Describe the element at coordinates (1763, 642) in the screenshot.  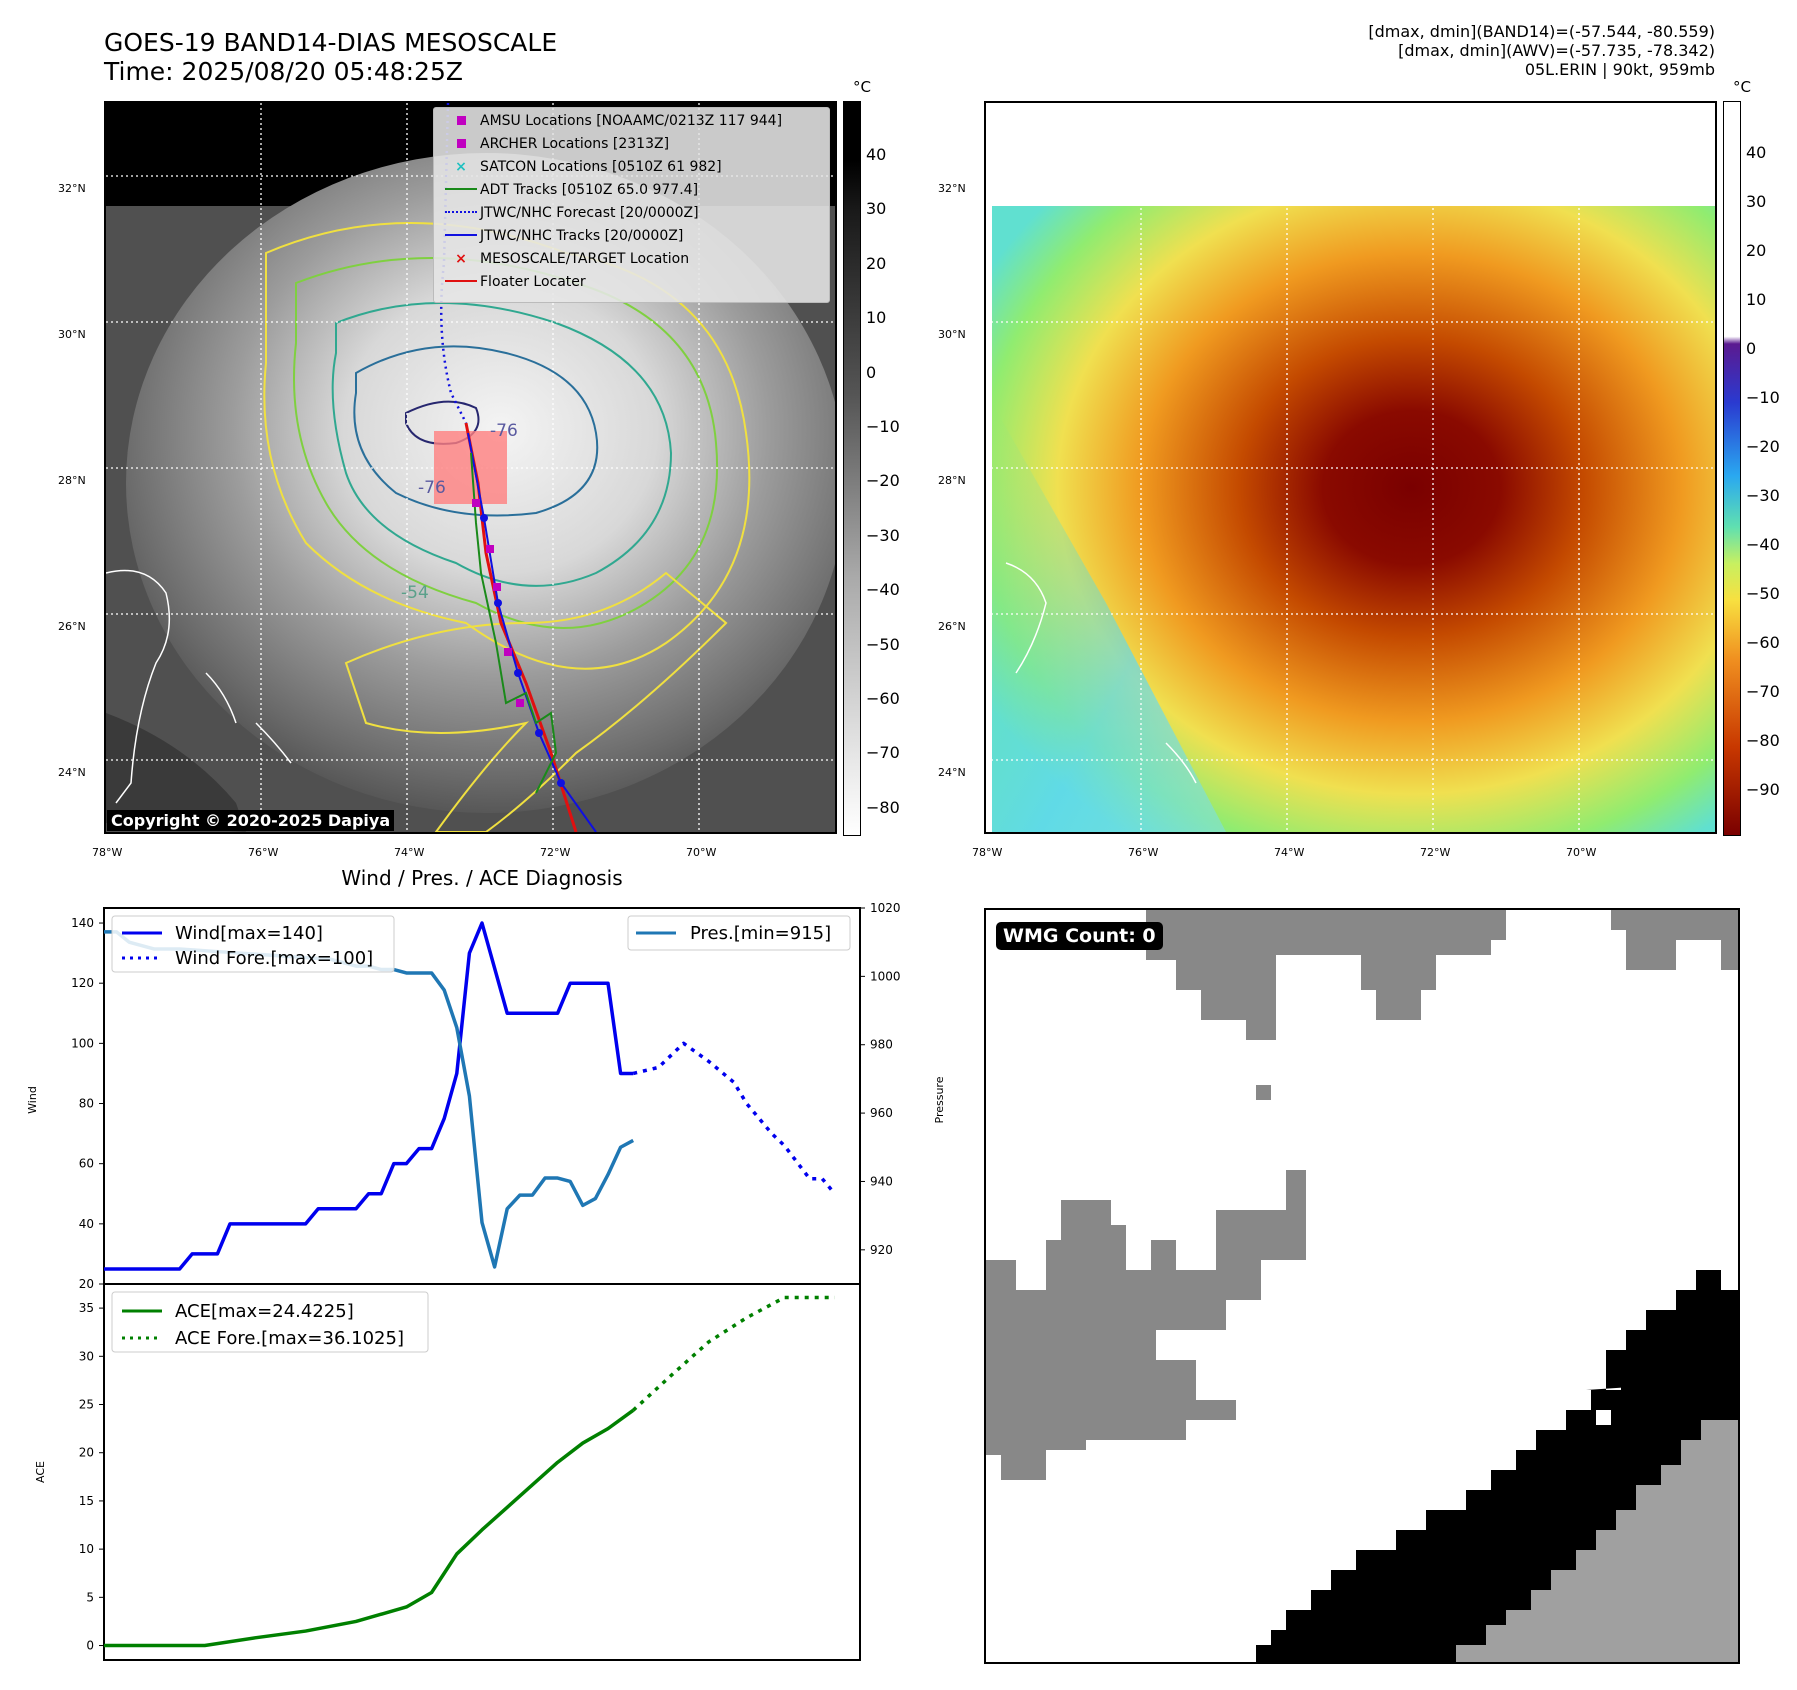
I see `awv-colorbar-tick: −60` at that location.